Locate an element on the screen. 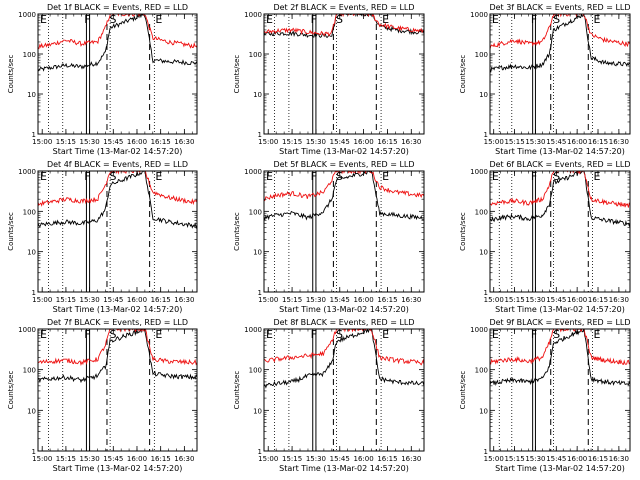 This screenshot has height=480, width=640. panel-title: Det 4f BLACK = Events, RED = LLD is located at coordinates (117, 164).